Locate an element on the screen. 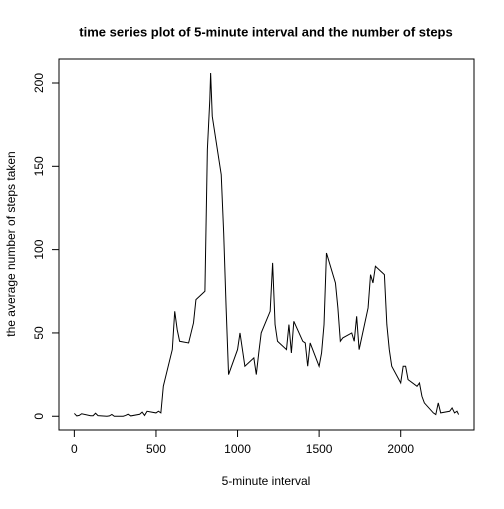  x-tick-label: 1500 is located at coordinates (319, 449).